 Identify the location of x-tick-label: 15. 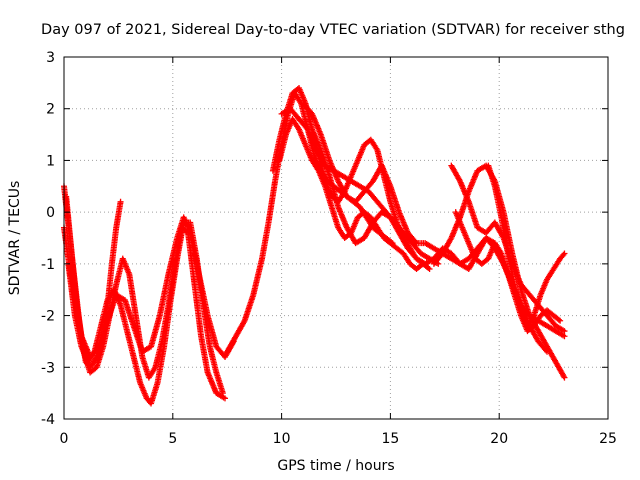
(390, 439).